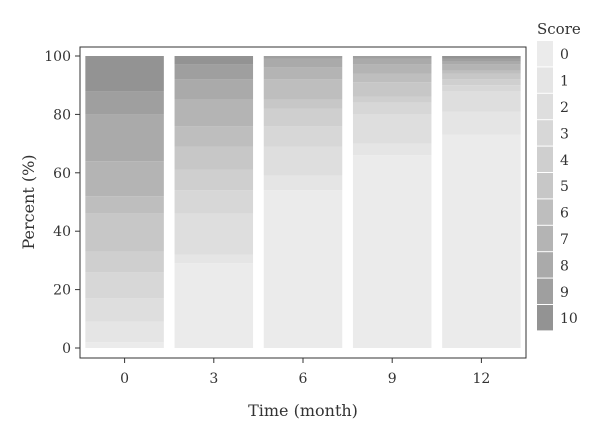 This screenshot has height=440, width=600. What do you see at coordinates (303, 379) in the screenshot?
I see `x-tick-label-6: 6` at bounding box center [303, 379].